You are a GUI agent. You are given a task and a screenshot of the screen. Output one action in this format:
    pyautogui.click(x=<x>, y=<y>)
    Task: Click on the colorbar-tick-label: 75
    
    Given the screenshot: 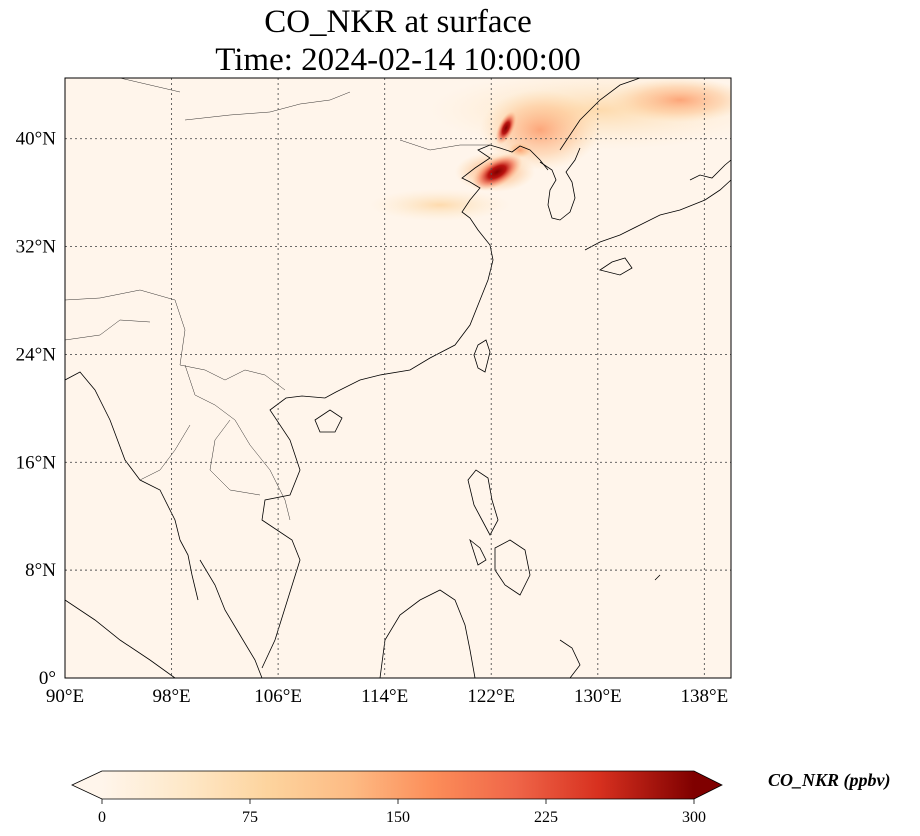 What is the action you would take?
    pyautogui.click(x=250, y=817)
    